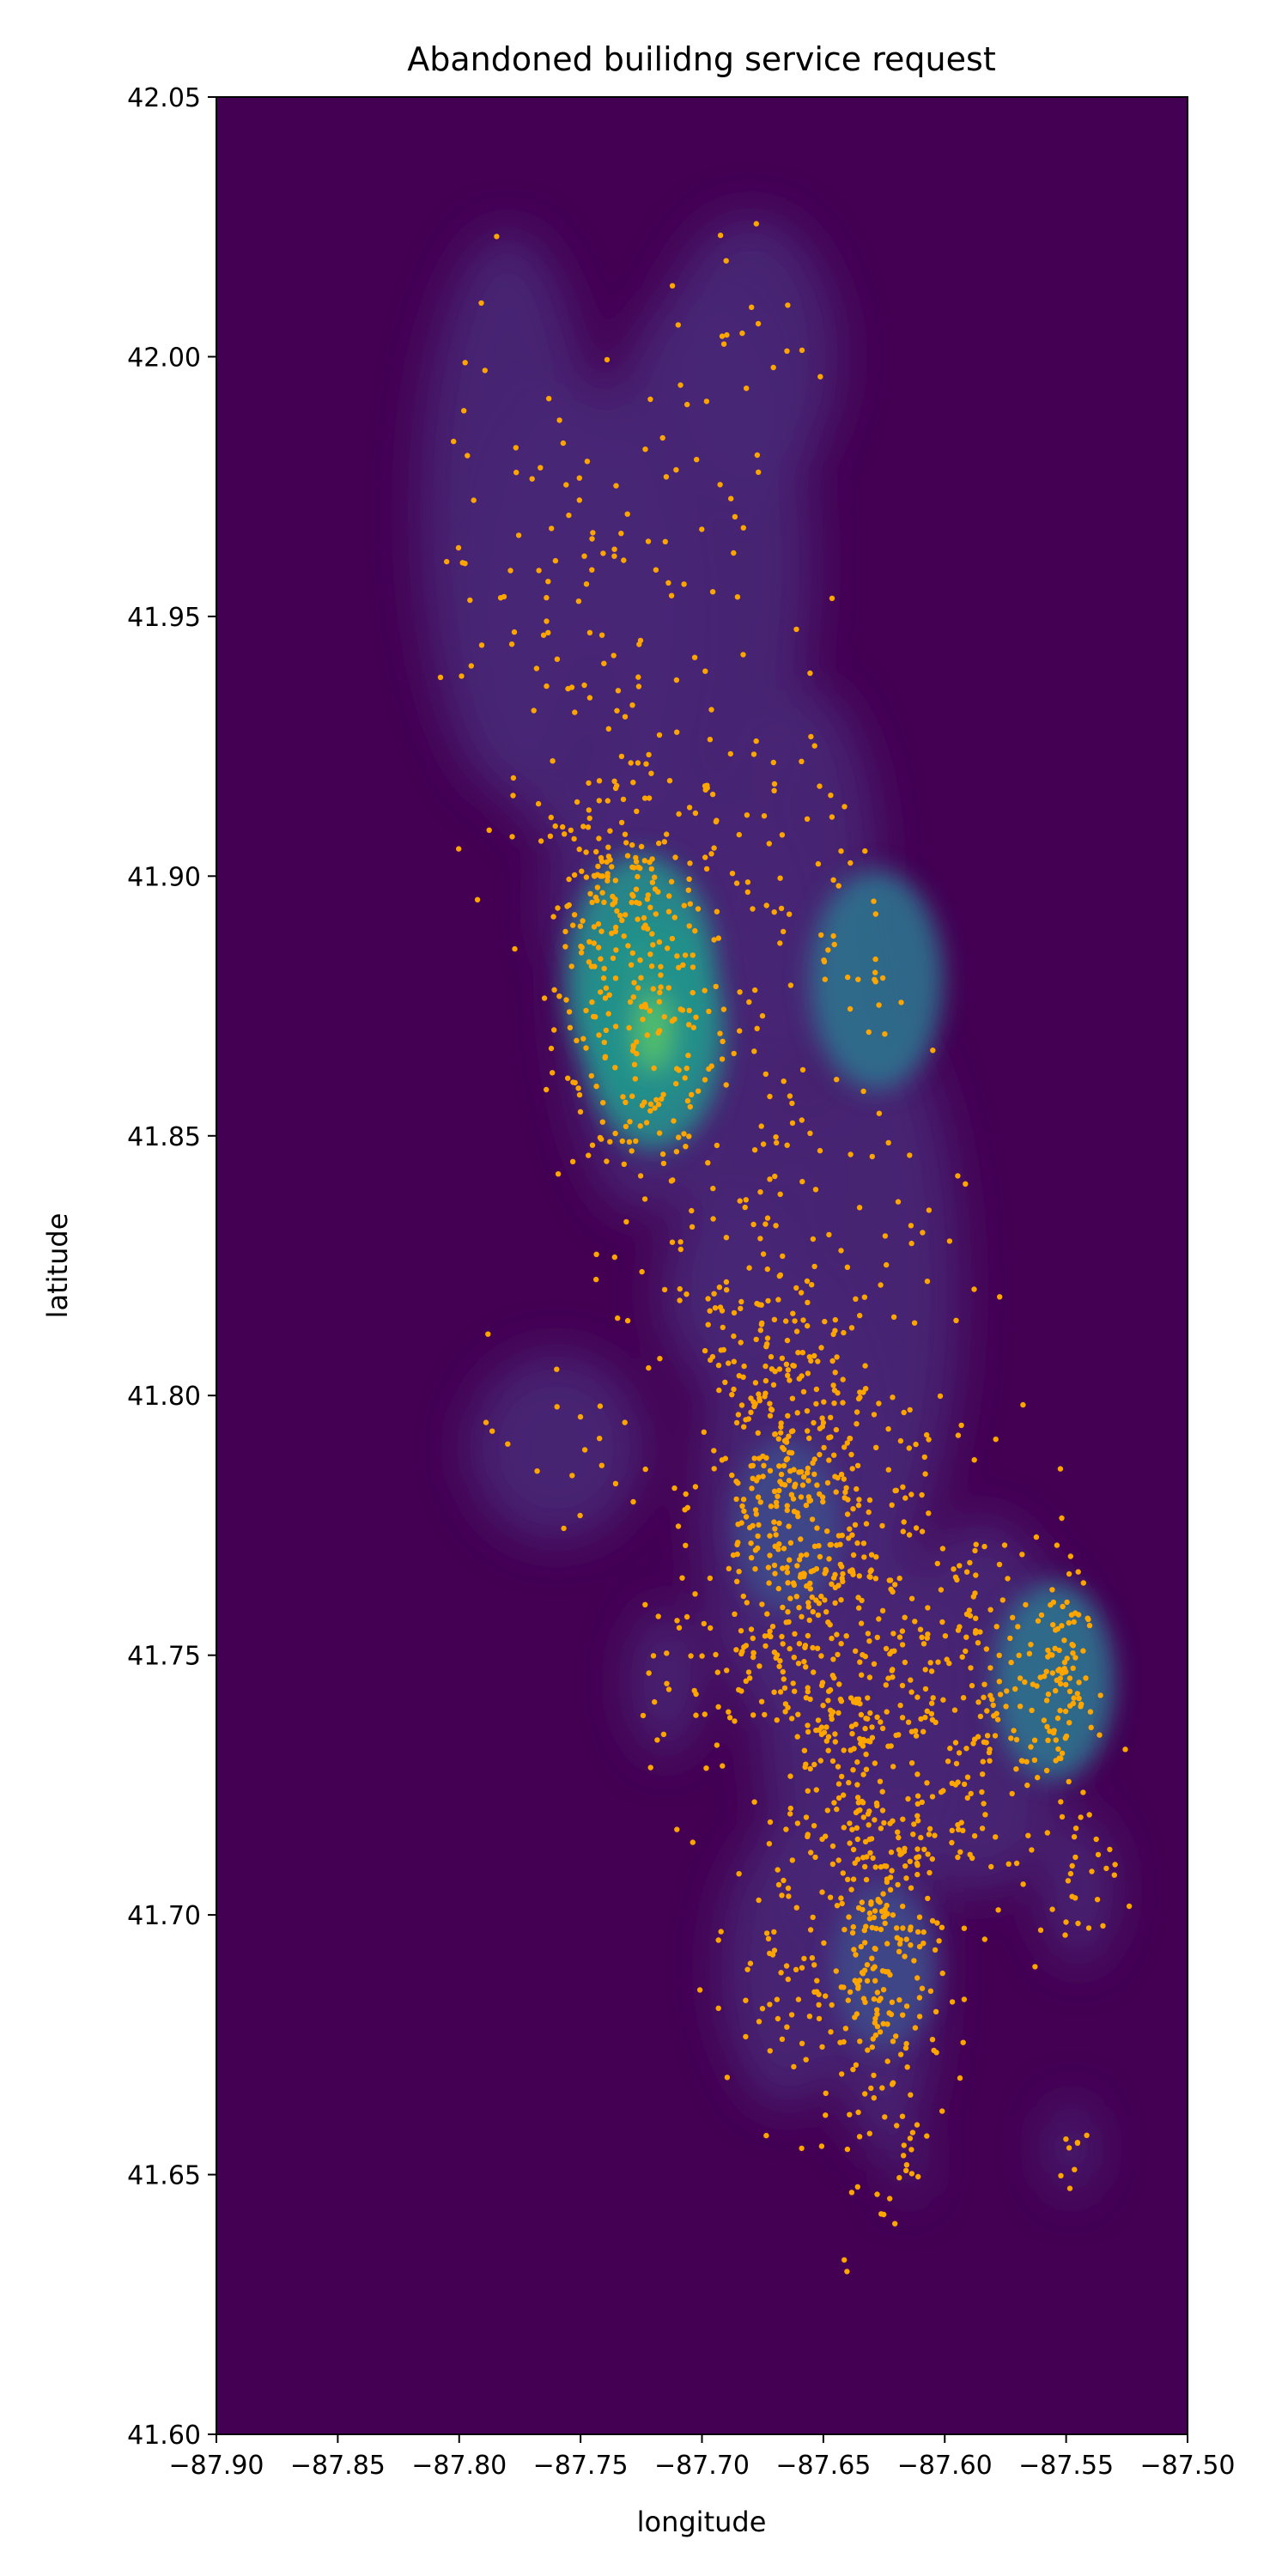 The image size is (1288, 2576). Describe the element at coordinates (899, 1202) in the screenshot. I see `scatter-point-1984` at that location.